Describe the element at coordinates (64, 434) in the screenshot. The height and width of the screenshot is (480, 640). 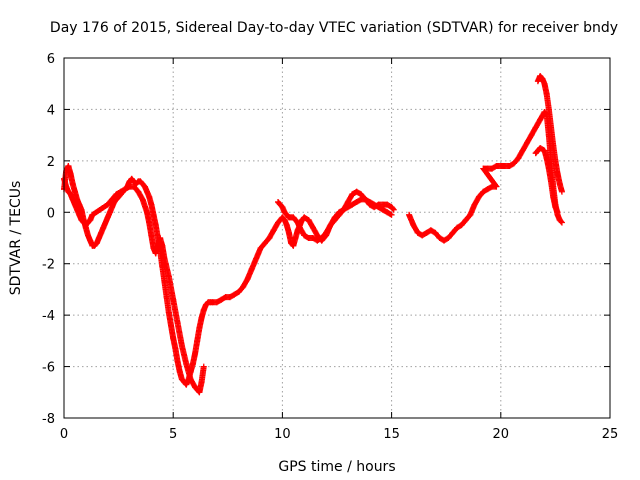
I see `x-tick-label-0: 0` at that location.